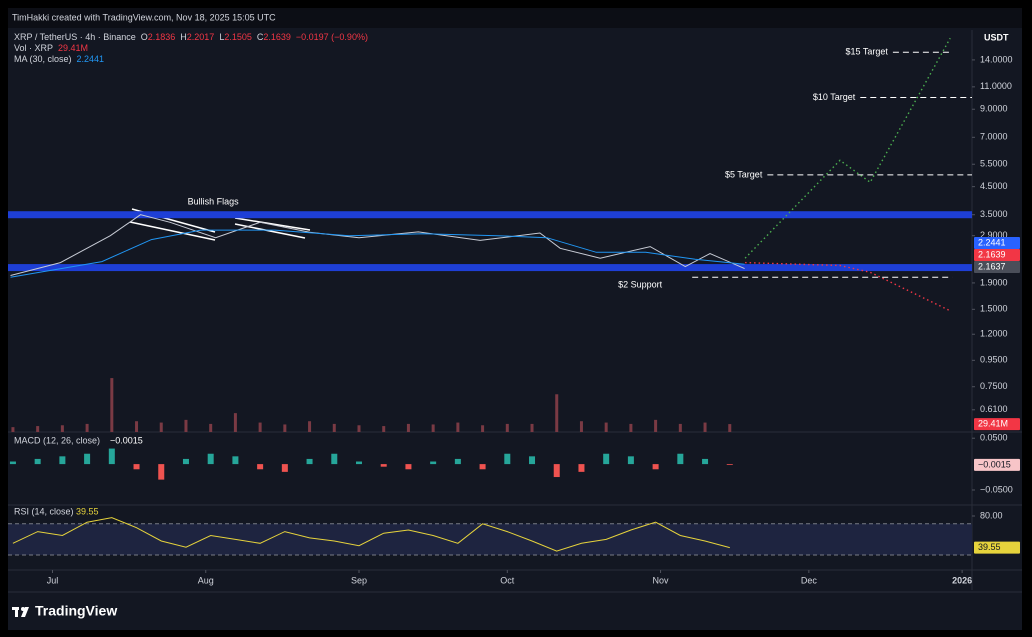 The height and width of the screenshot is (637, 1032). Describe the element at coordinates (332, 37) in the screenshot. I see `ohlc-change: −0.0197 (−0.90%)` at that location.